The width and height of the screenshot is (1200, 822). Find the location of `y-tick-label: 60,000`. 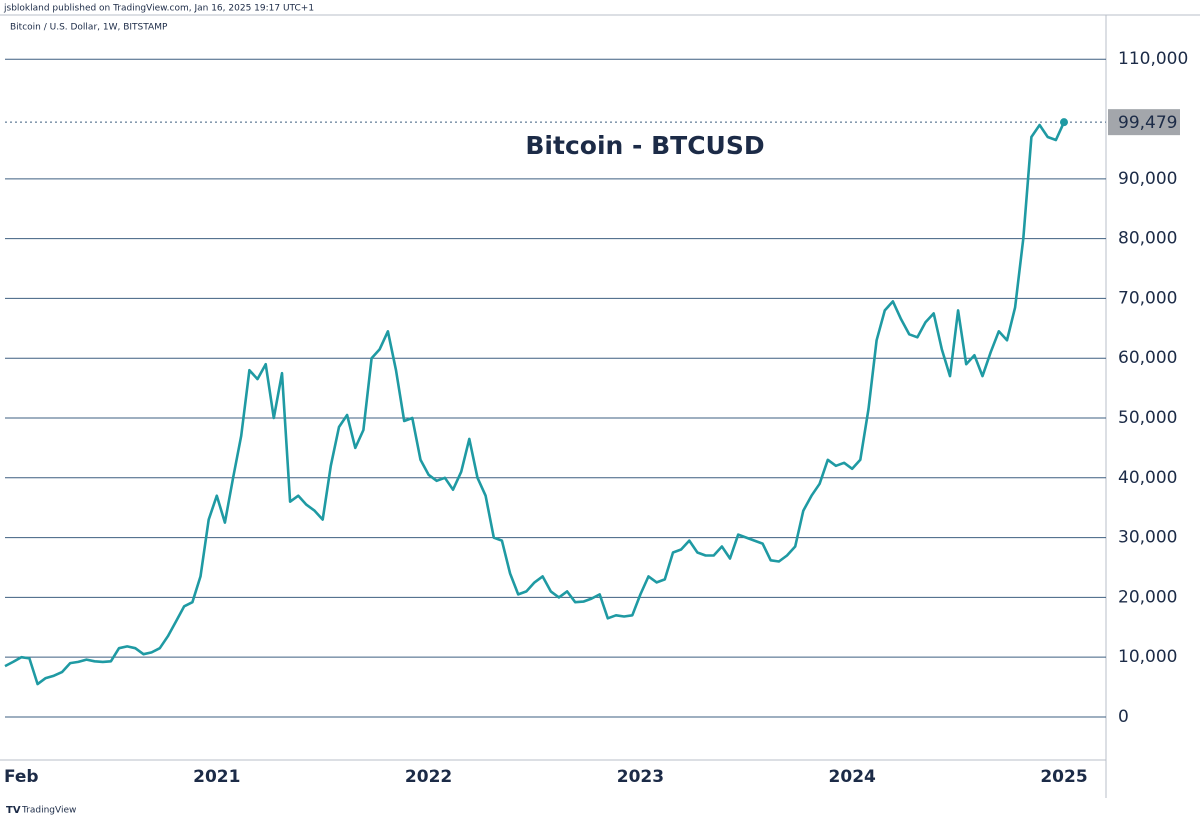

y-tick-label: 60,000 is located at coordinates (1147, 358).